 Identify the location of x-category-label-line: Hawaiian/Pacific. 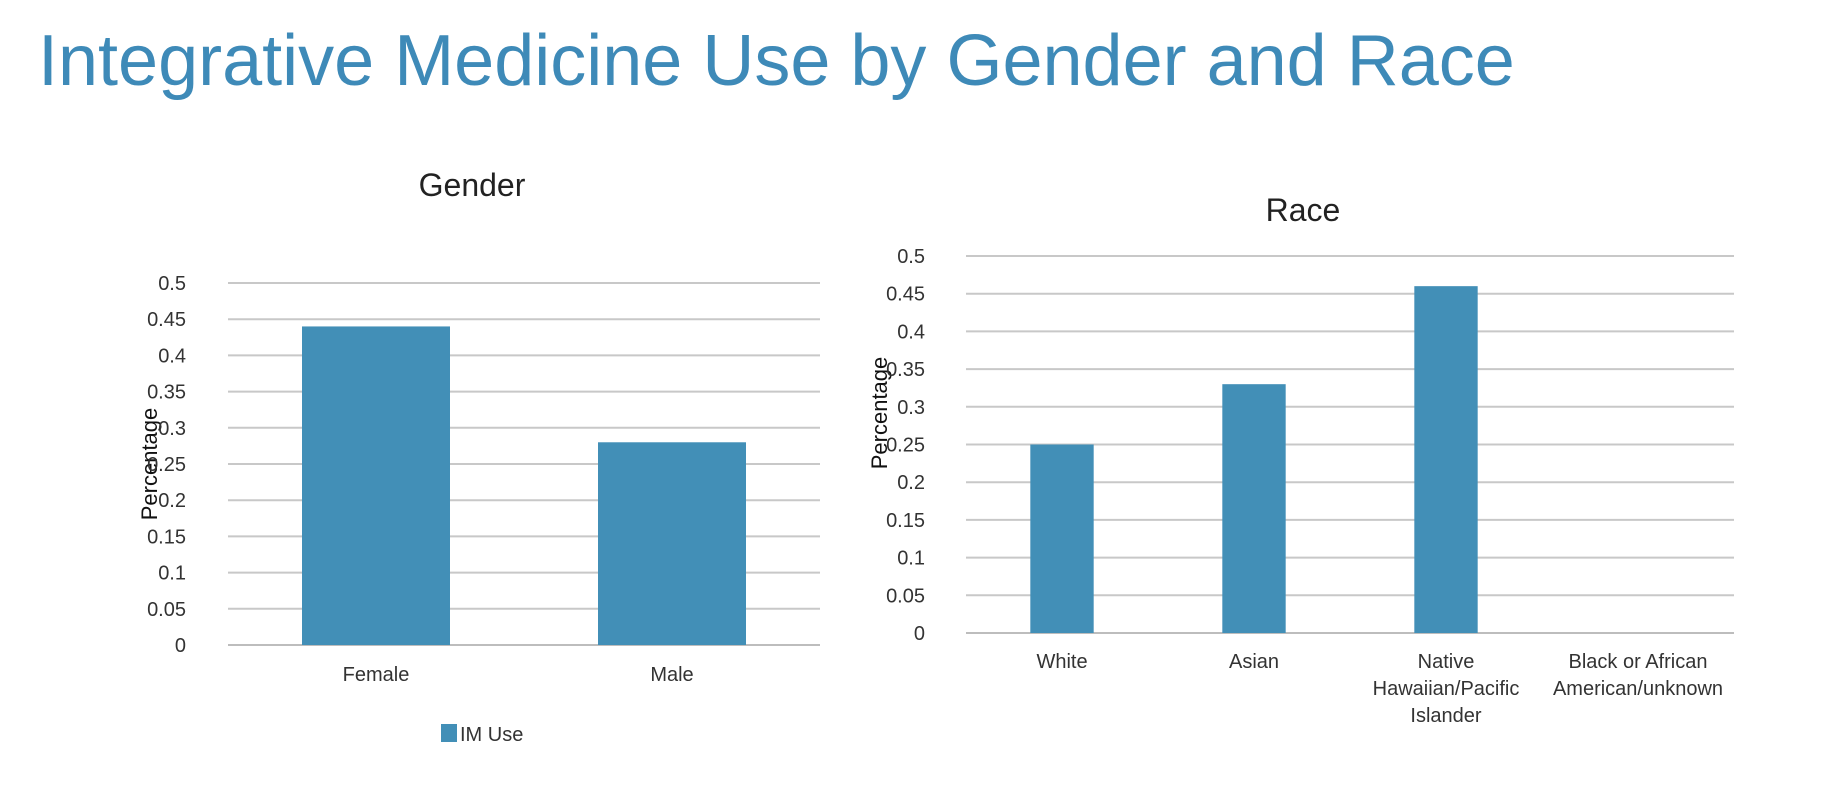
(1446, 689).